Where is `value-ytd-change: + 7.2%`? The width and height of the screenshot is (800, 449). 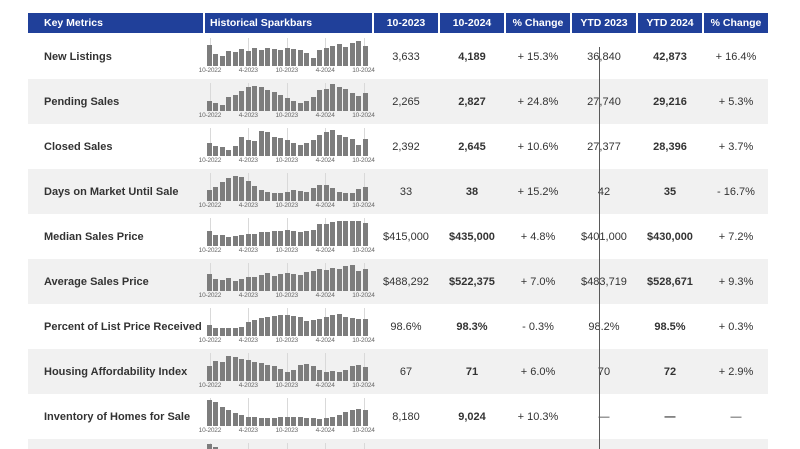 value-ytd-change: + 7.2% is located at coordinates (736, 236).